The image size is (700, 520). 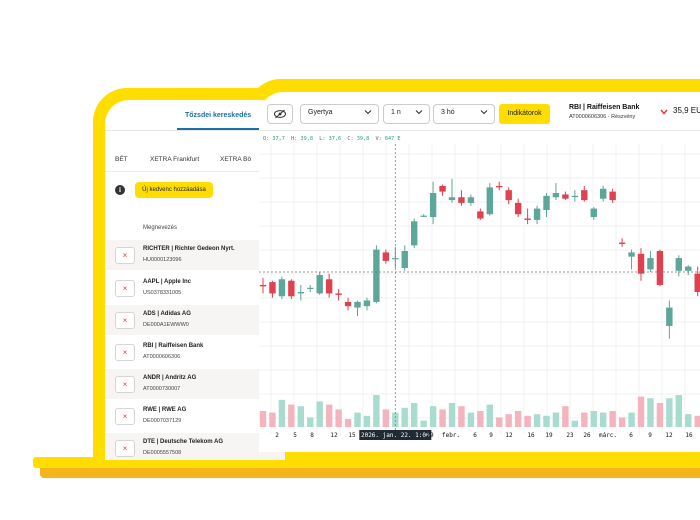 What do you see at coordinates (479, 130) in the screenshot?
I see `toolbar-divider` at bounding box center [479, 130].